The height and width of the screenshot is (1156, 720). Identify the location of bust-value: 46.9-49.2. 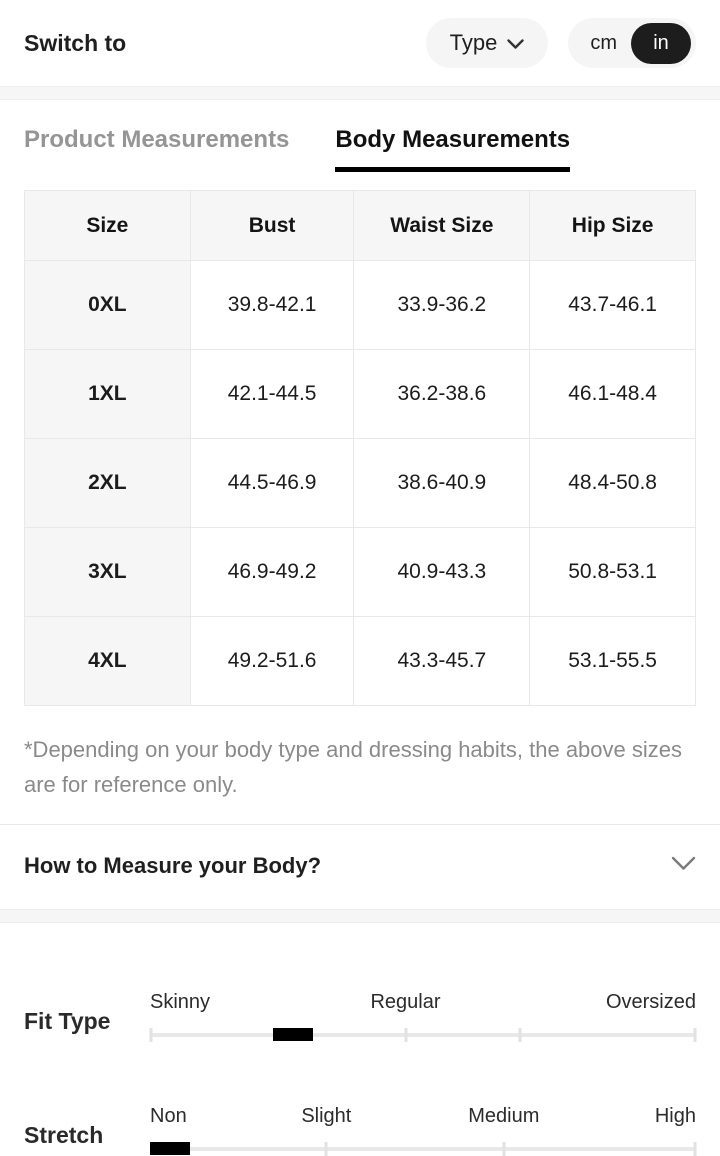
(272, 572).